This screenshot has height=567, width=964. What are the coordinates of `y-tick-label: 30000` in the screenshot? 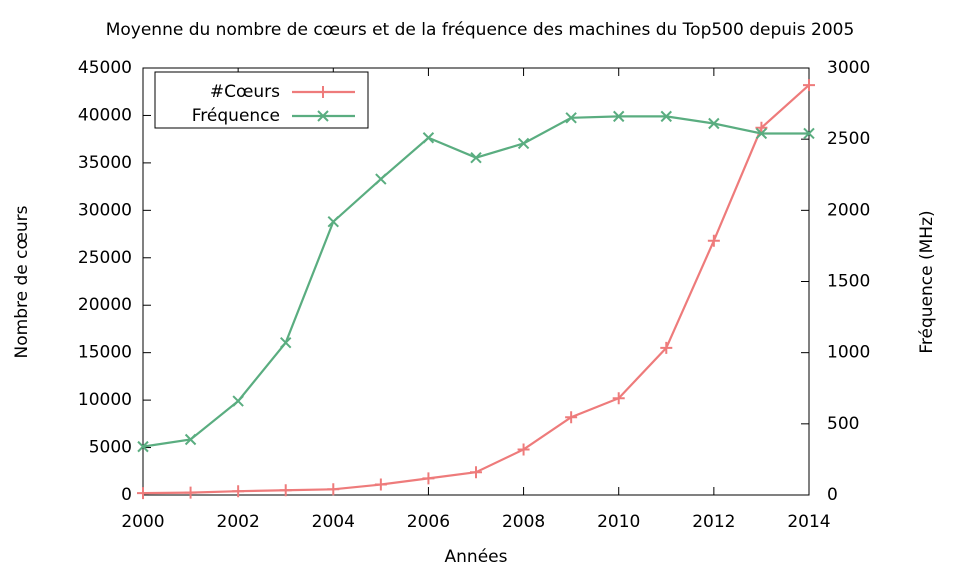 It's located at (105, 210).